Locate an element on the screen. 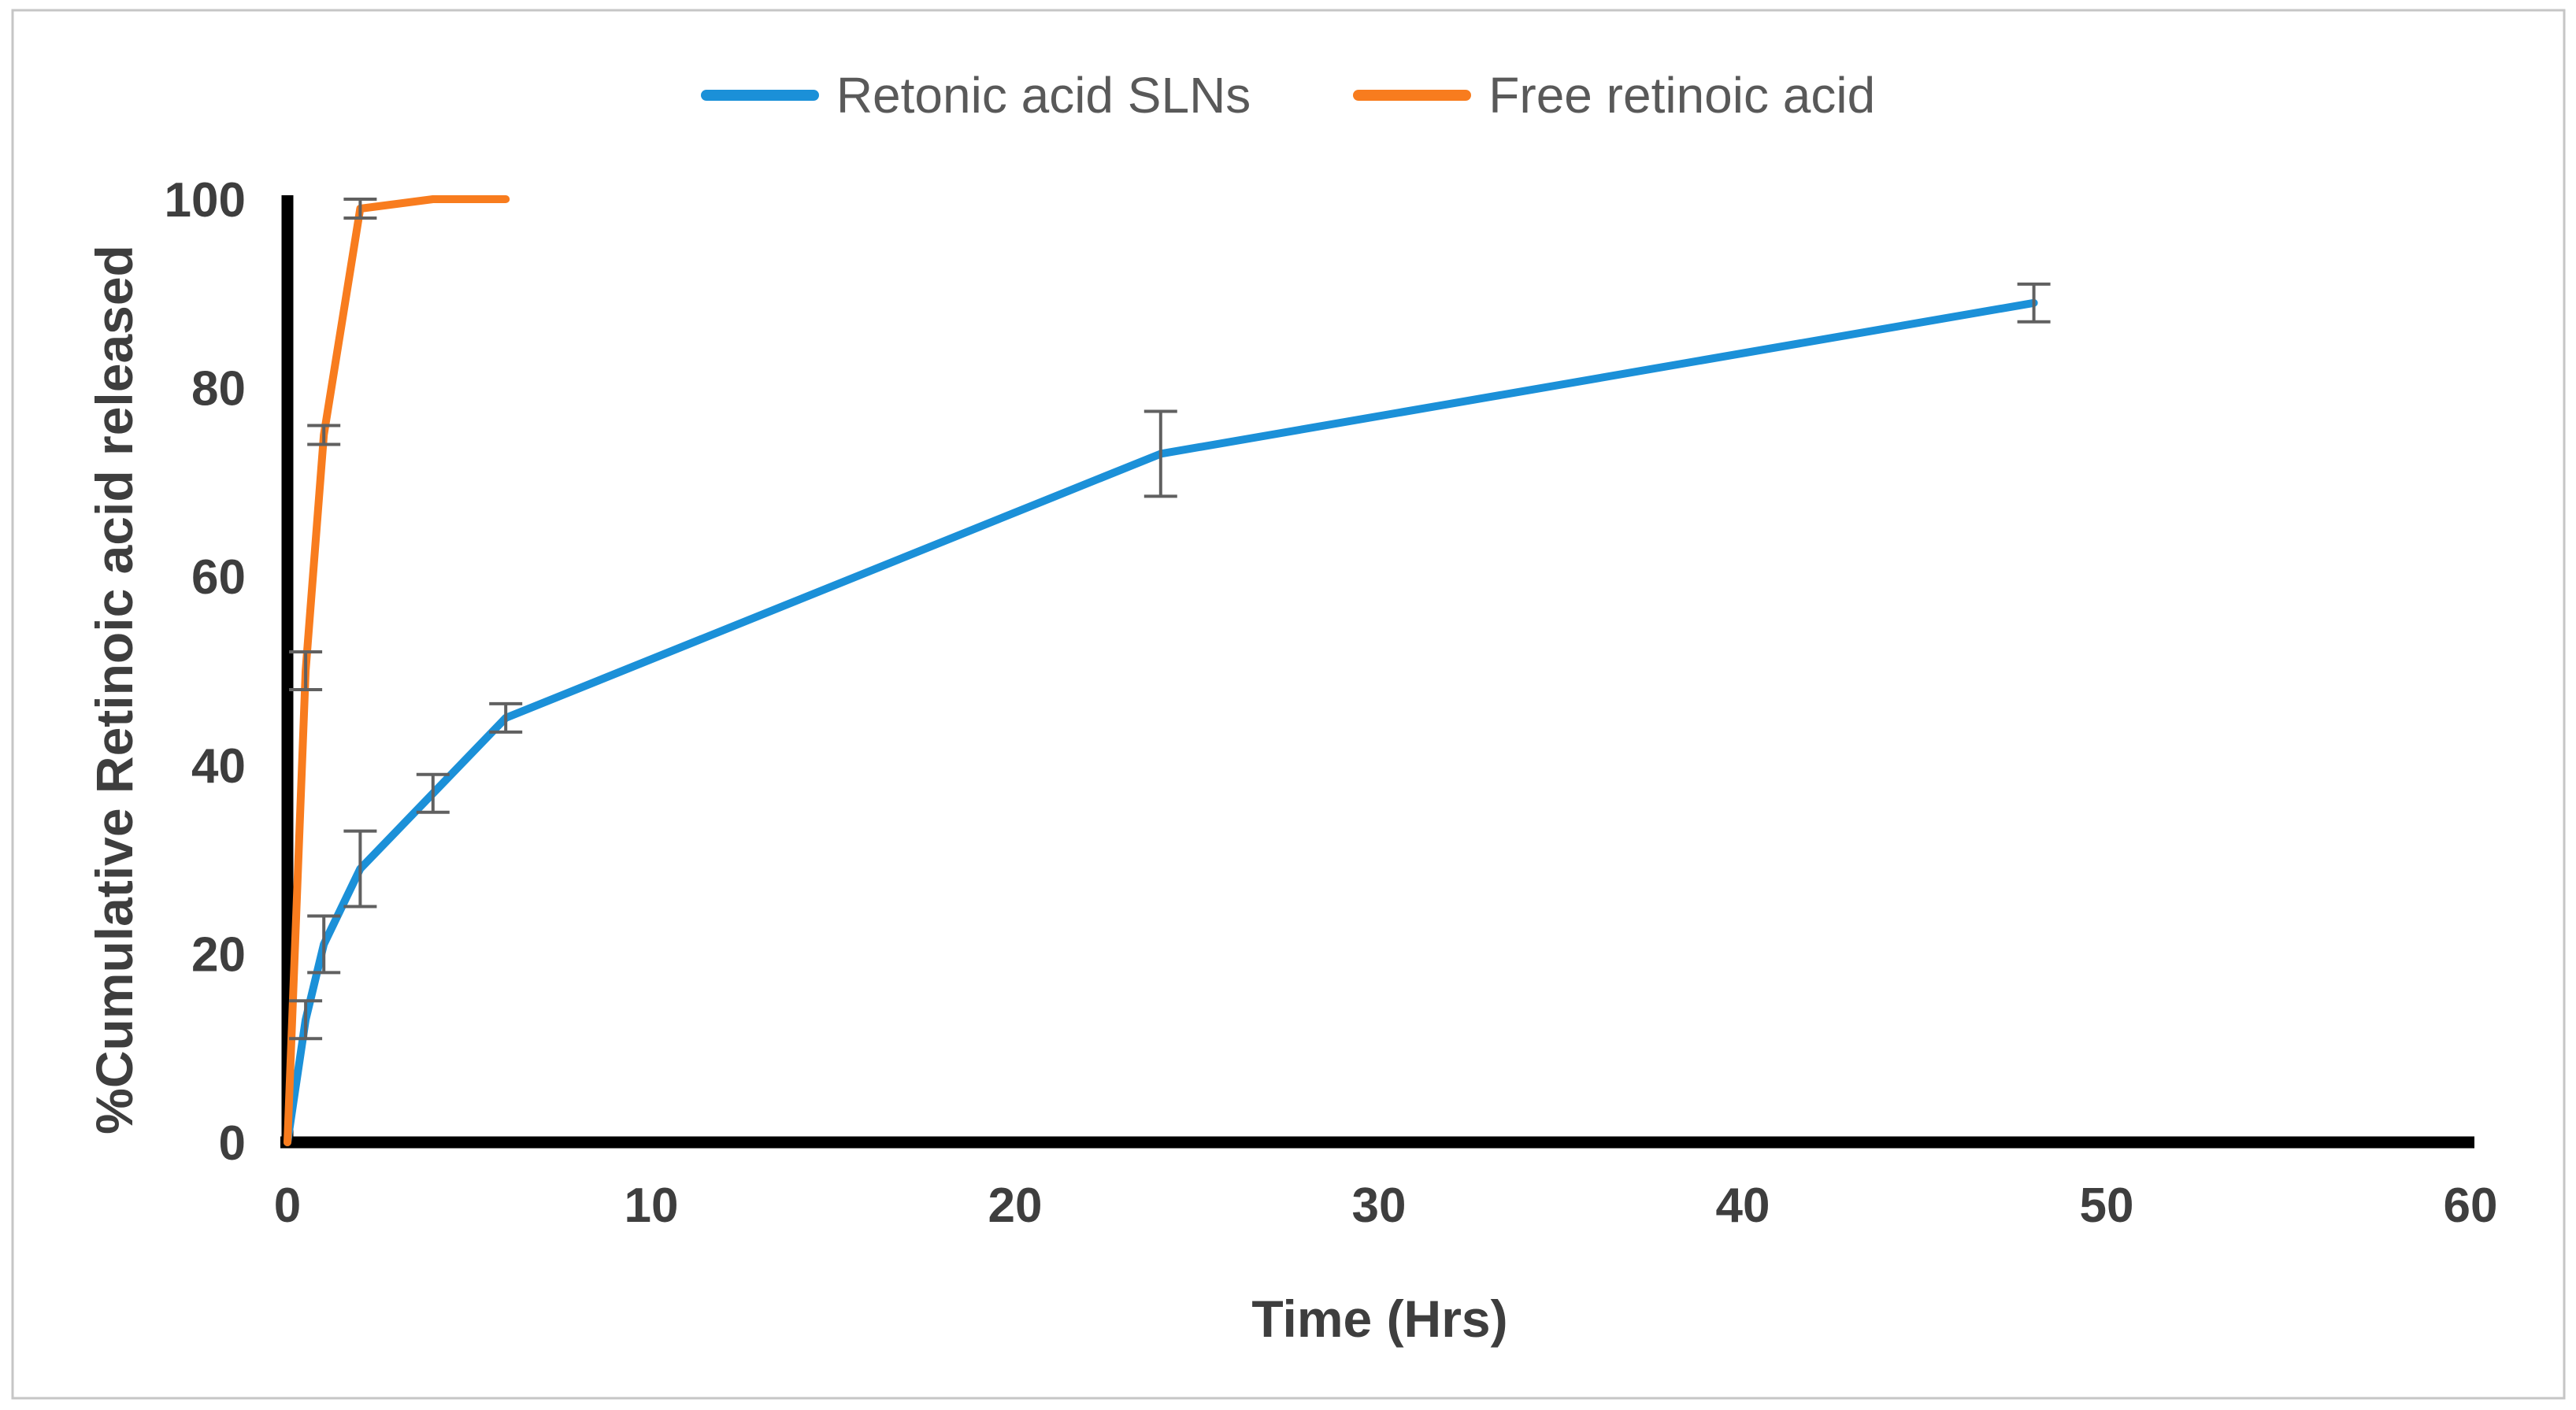 The width and height of the screenshot is (2576, 1410). x-tick-label: 20 is located at coordinates (1015, 1206).